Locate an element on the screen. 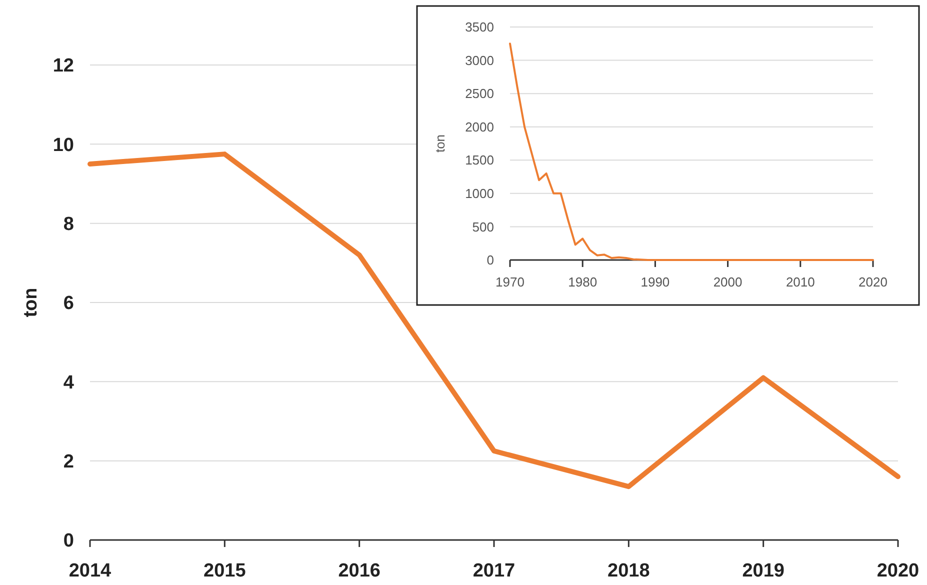  x-tick-label: 2015 is located at coordinates (225, 571).